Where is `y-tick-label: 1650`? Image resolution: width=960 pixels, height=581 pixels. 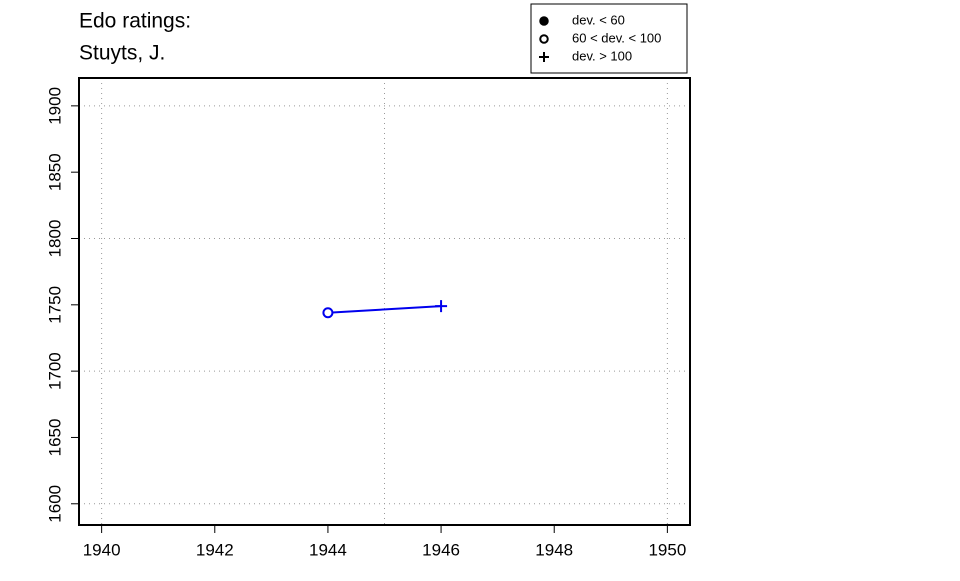 y-tick-label: 1650 is located at coordinates (54, 438).